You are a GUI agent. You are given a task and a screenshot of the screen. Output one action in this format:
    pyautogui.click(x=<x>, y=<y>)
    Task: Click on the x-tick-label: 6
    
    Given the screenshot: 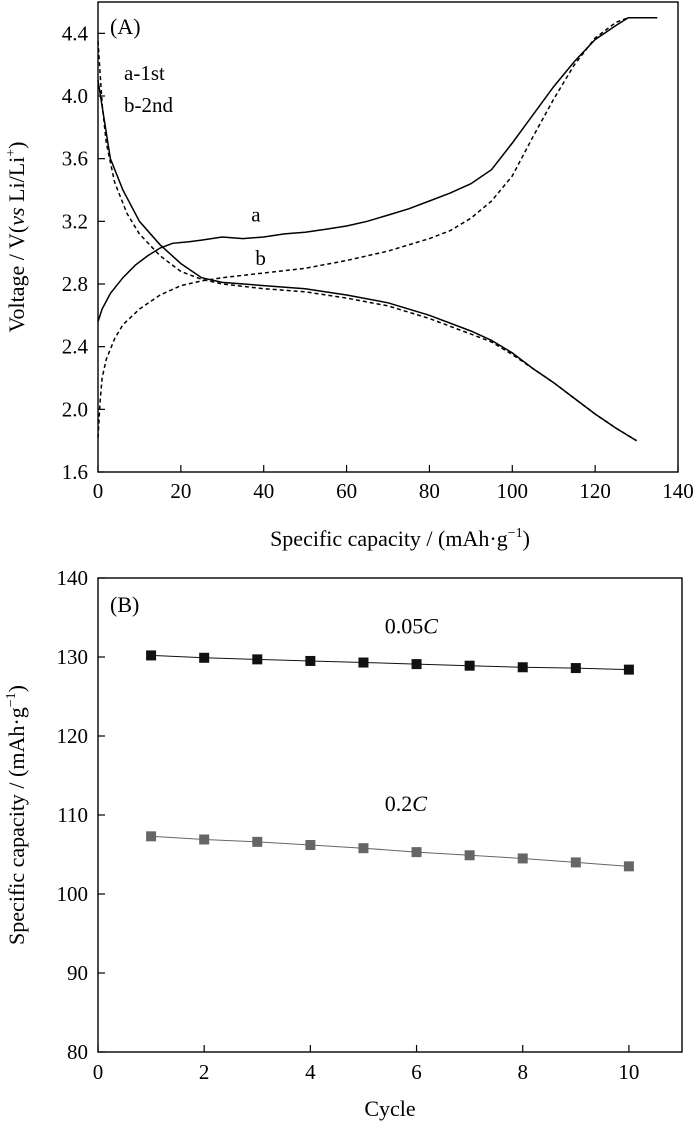 What is the action you would take?
    pyautogui.click(x=416, y=1072)
    